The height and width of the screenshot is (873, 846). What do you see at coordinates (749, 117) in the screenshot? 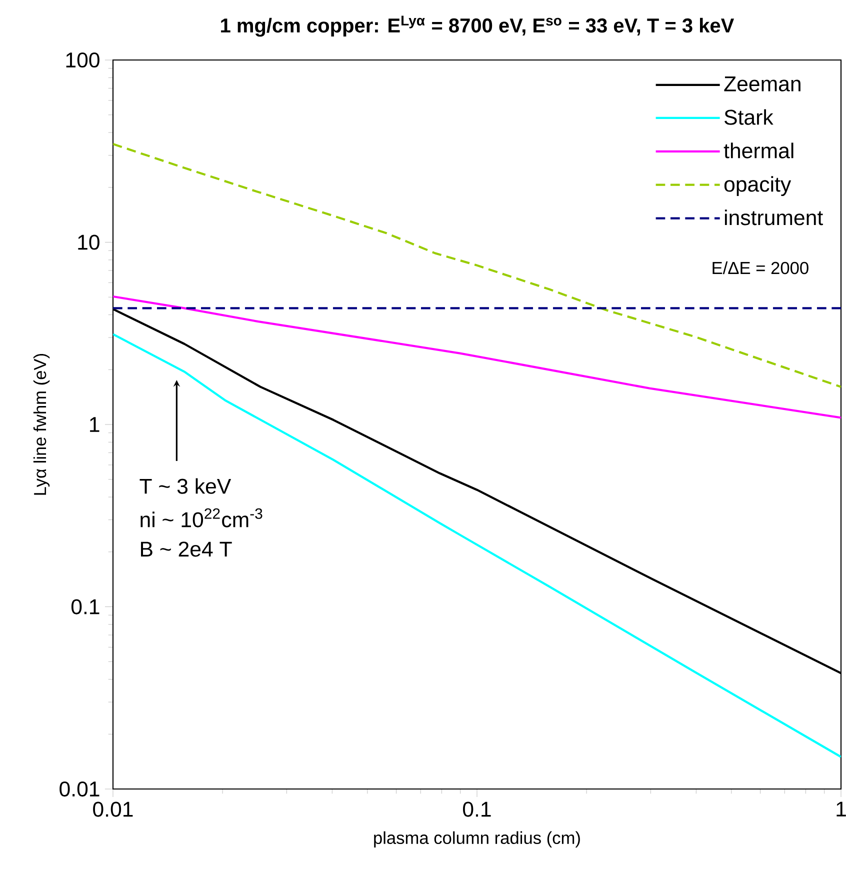
I see `legend-label: Stark` at bounding box center [749, 117].